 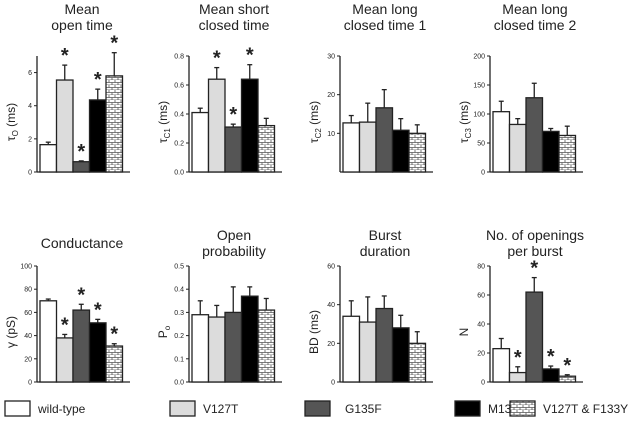 What do you see at coordinates (204, 408) in the screenshot?
I see `legend-item: V127T` at bounding box center [204, 408].